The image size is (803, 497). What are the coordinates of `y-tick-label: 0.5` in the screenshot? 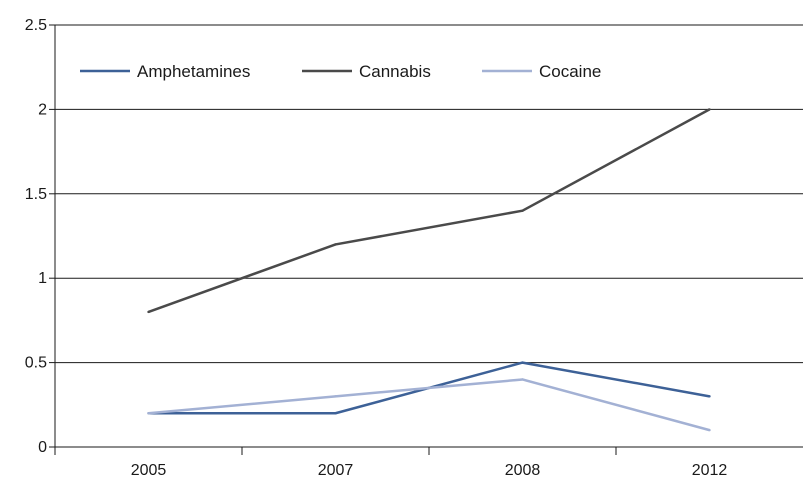 It's located at (36, 363).